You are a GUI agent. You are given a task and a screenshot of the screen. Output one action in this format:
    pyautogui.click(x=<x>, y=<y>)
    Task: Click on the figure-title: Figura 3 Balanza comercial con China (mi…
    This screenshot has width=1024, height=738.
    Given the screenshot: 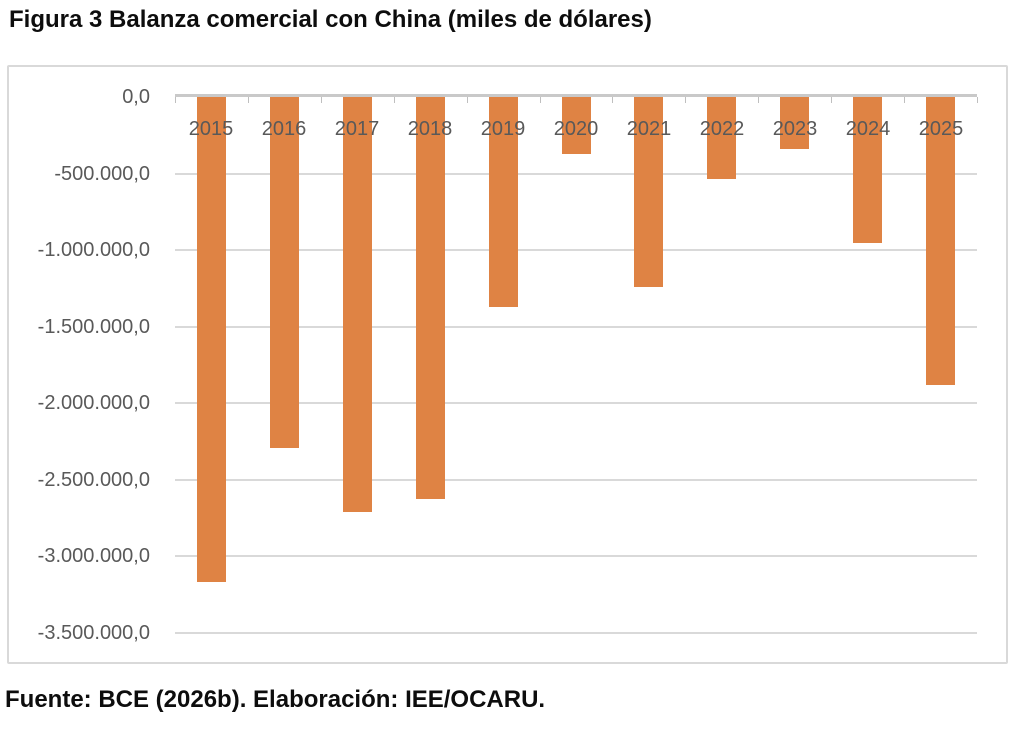 What is the action you would take?
    pyautogui.click(x=330, y=19)
    